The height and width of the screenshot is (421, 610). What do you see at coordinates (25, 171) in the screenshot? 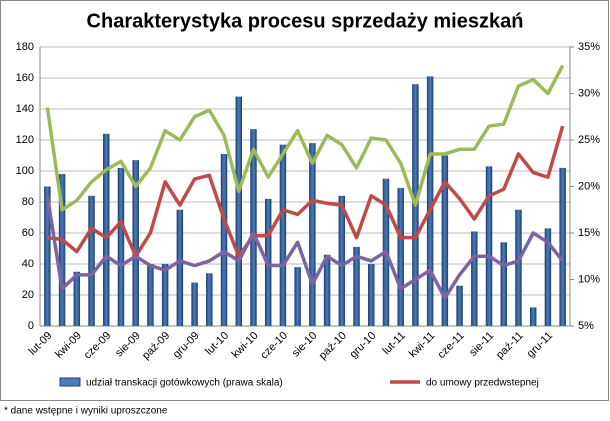
I see `y-tick-label: 100` at bounding box center [25, 171].